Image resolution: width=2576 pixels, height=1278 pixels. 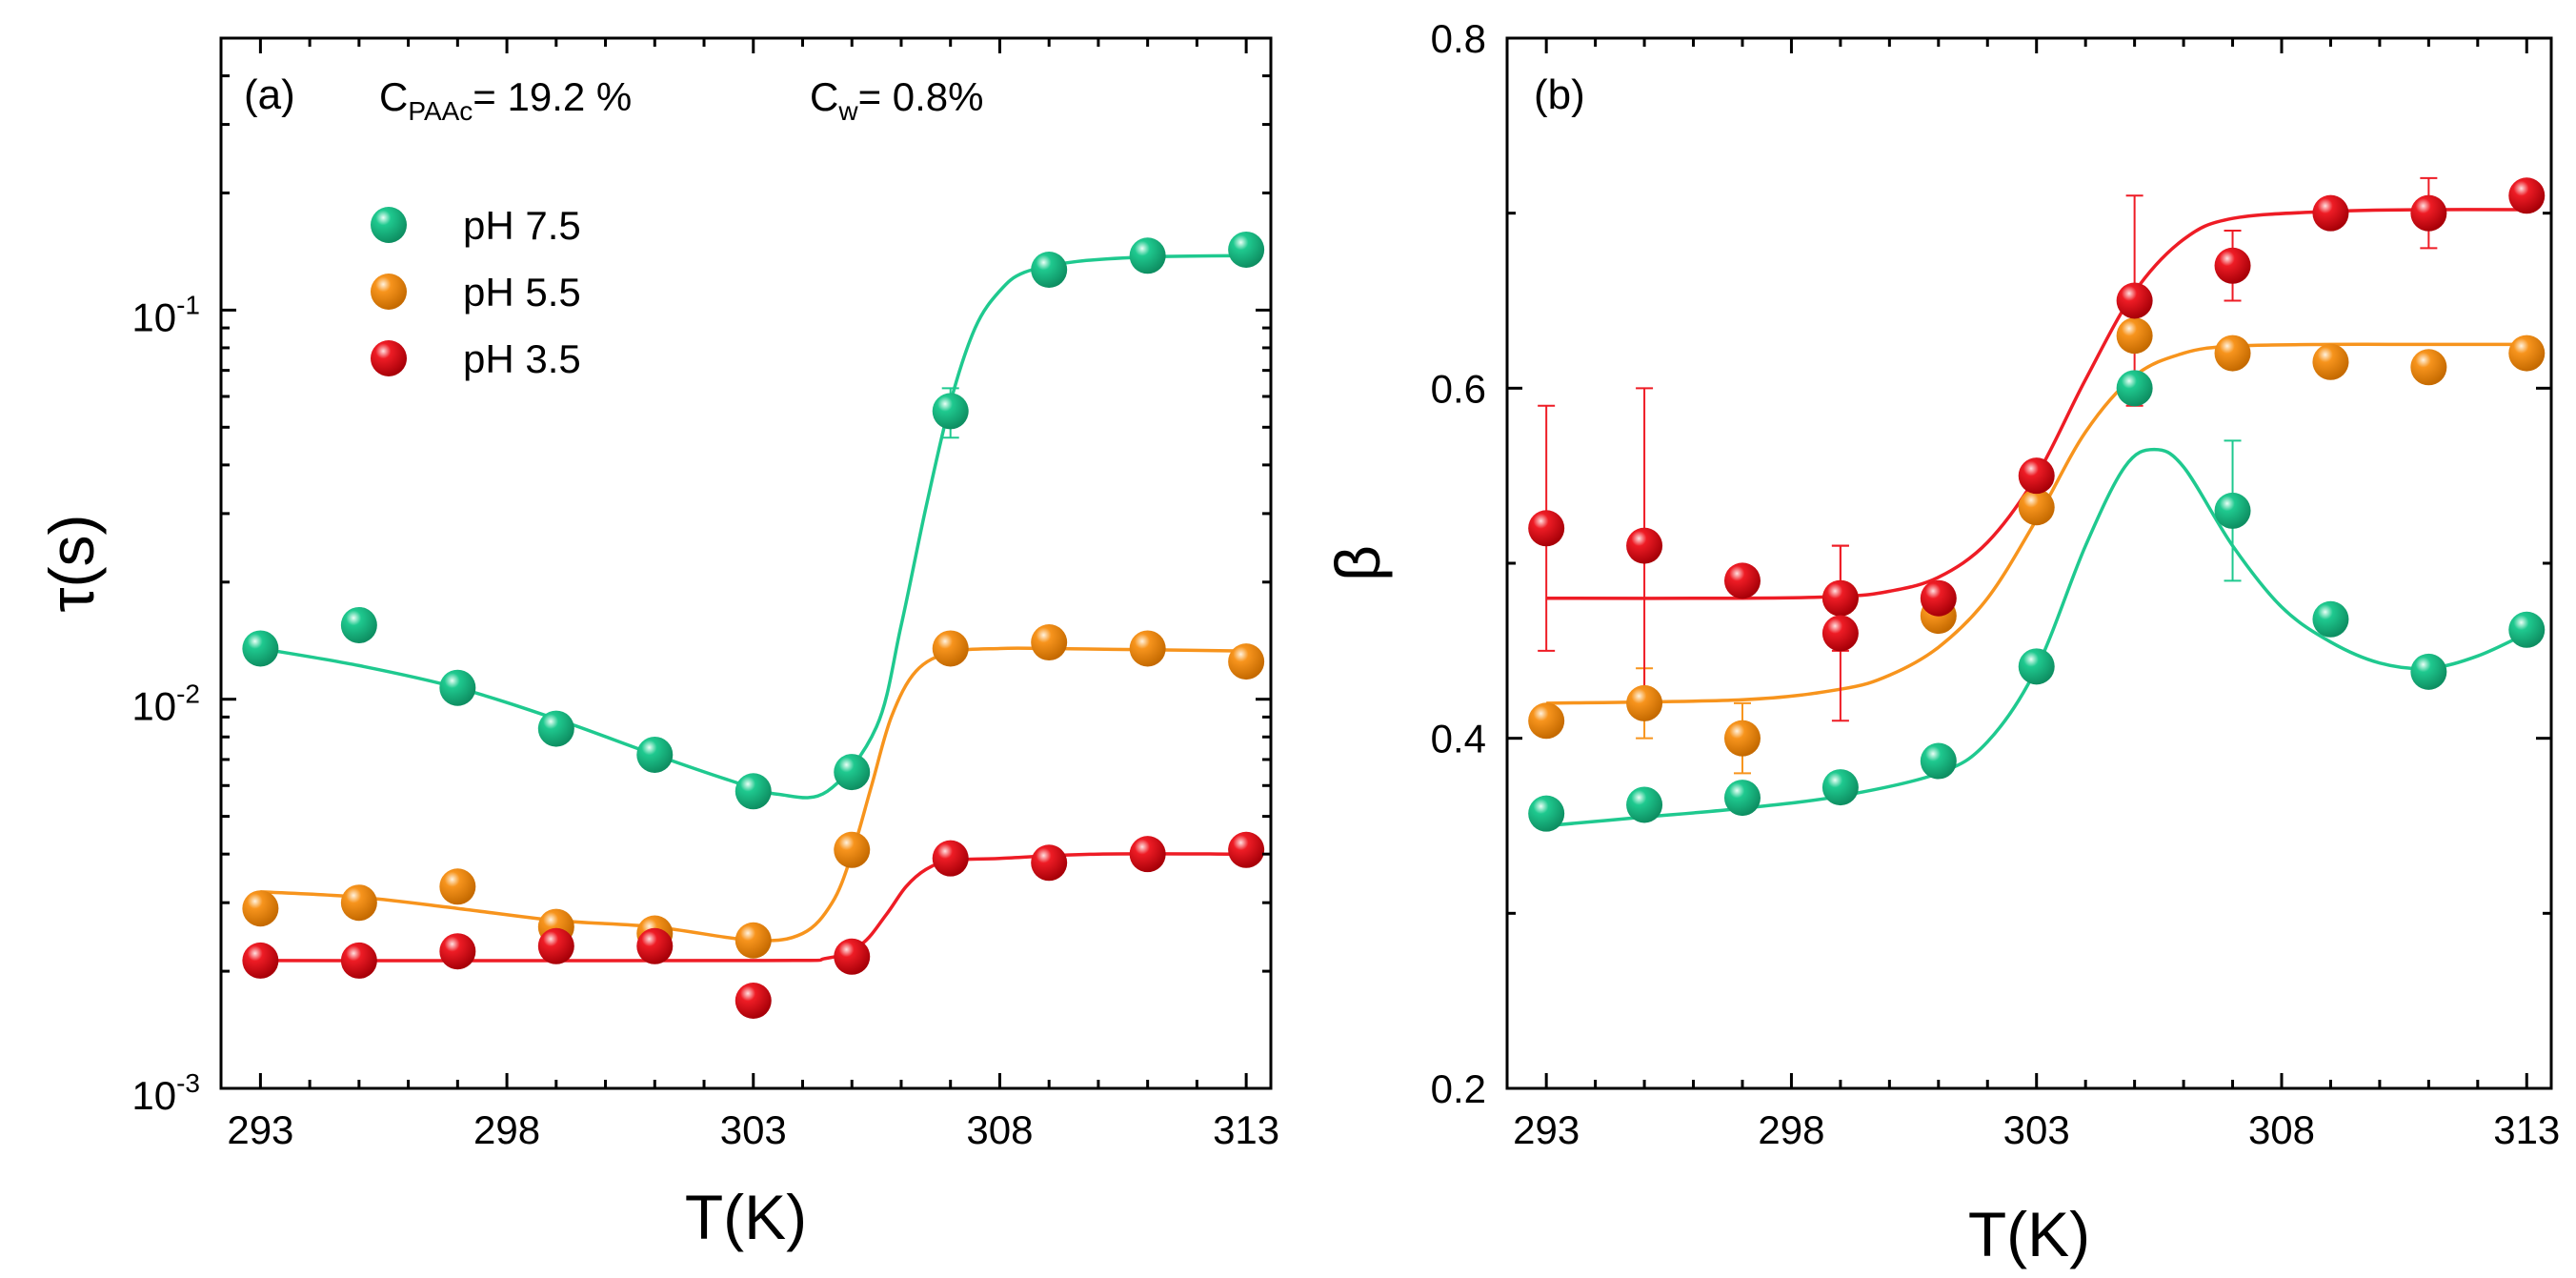 I want to click on legend: pH 7.5 pH 5.5 pH 3.5, so click(x=476, y=292).